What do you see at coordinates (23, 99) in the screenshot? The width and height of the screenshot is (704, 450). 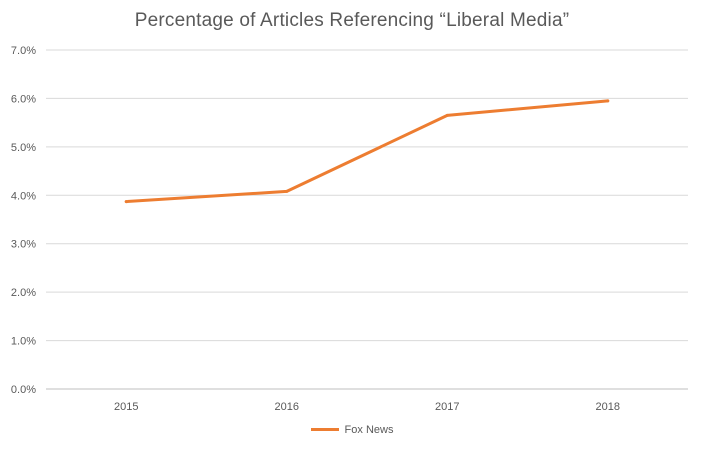 I see `y-tick-label: 6.0%` at bounding box center [23, 99].